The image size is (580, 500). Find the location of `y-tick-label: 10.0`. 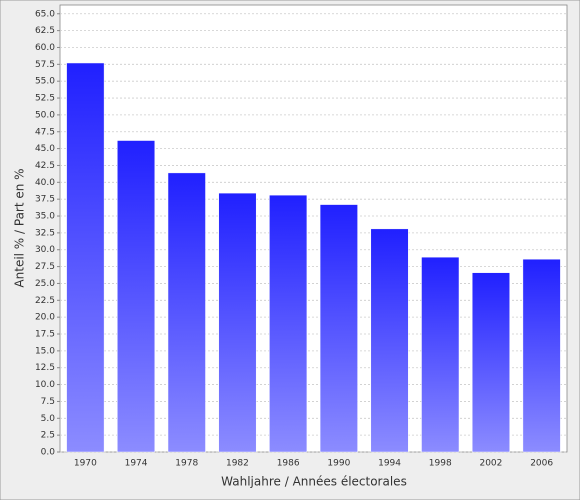

y-tick-label: 10.0 is located at coordinates (45, 385).